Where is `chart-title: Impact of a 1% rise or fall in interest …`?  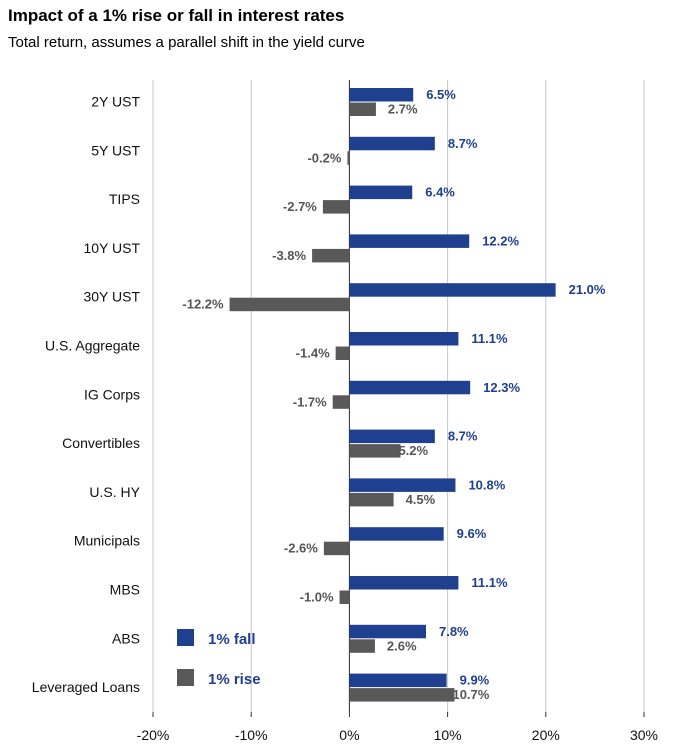 chart-title: Impact of a 1% rise or fall in interest … is located at coordinates (176, 15).